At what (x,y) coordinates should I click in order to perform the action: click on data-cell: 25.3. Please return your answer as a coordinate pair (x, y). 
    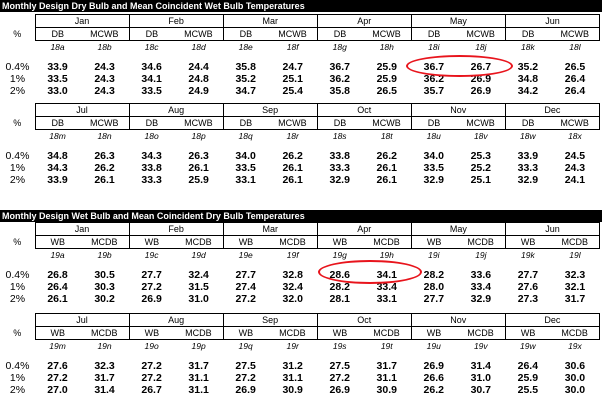
    Looking at the image, I should click on (481, 156).